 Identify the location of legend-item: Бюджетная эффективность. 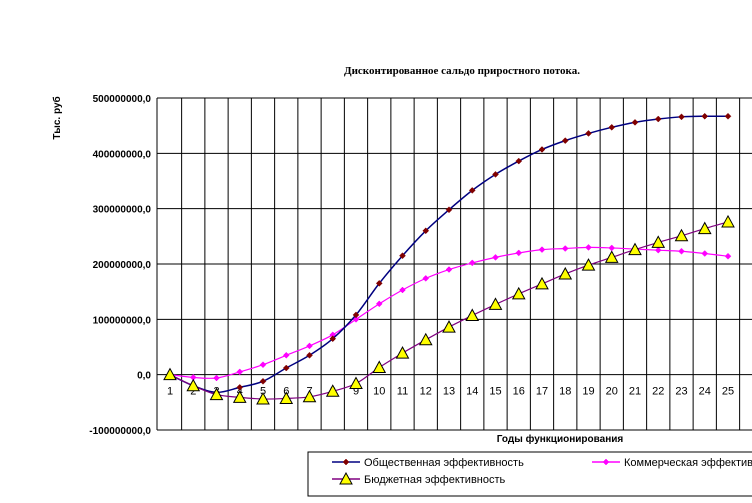
(419, 478).